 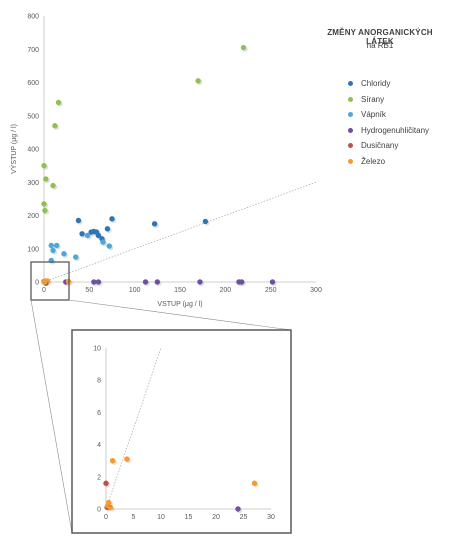 I want to click on x-tick-label: 50, so click(x=89, y=290).